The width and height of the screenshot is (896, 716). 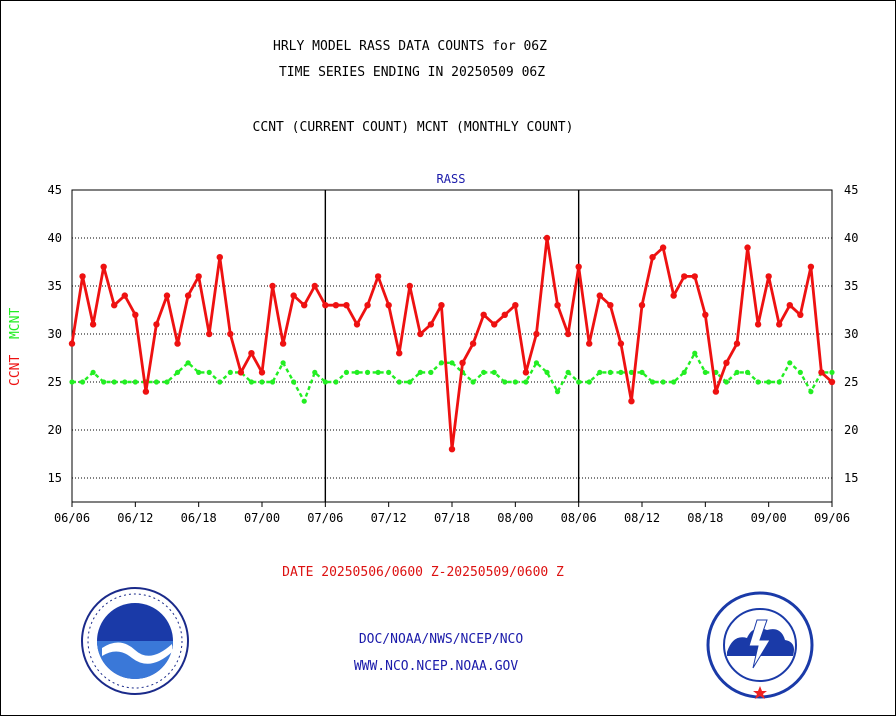 What do you see at coordinates (851, 382) in the screenshot?
I see `y-tick-label-right: 25` at bounding box center [851, 382].